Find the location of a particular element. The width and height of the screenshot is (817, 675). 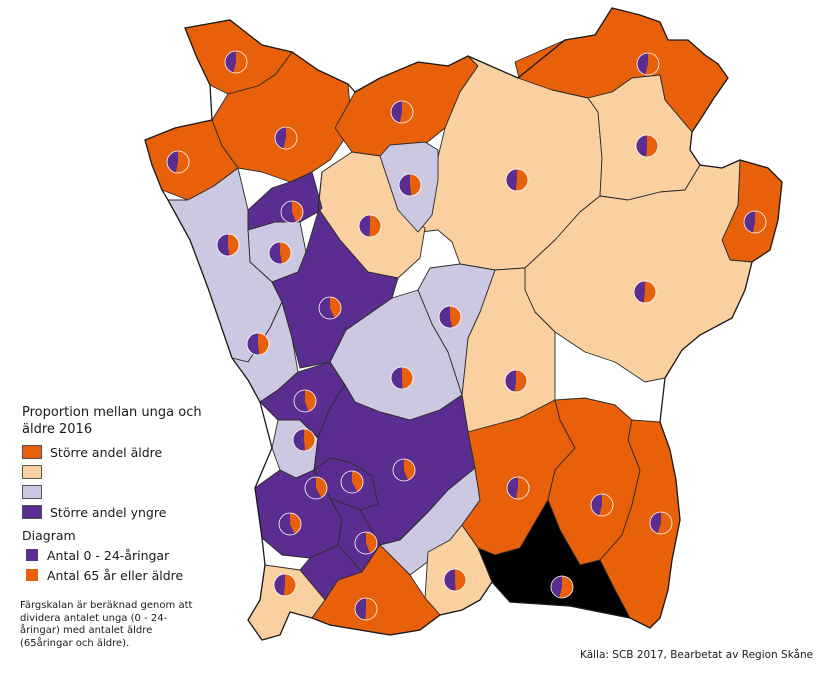

municipality-astorp is located at coordinates (285, 201).